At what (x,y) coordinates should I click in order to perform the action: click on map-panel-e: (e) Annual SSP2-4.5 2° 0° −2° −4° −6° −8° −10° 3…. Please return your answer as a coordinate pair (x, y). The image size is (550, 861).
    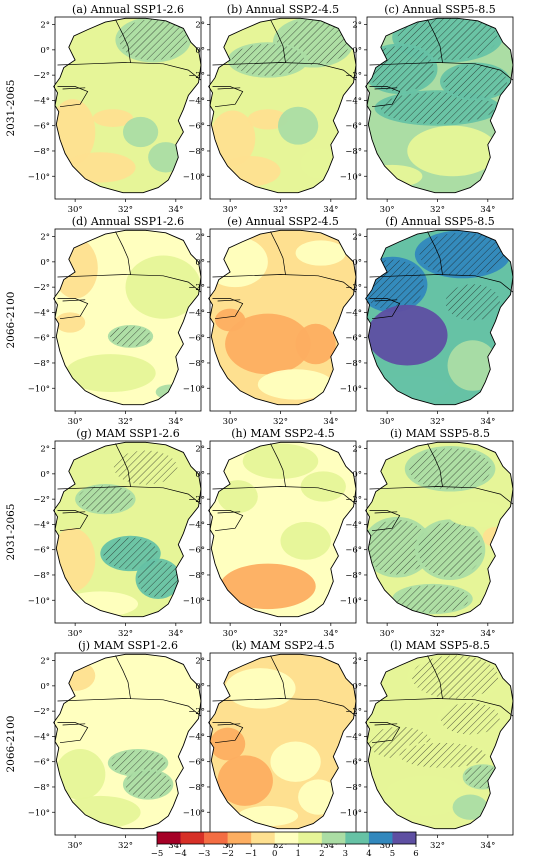
    Looking at the image, I should click on (270, 321).